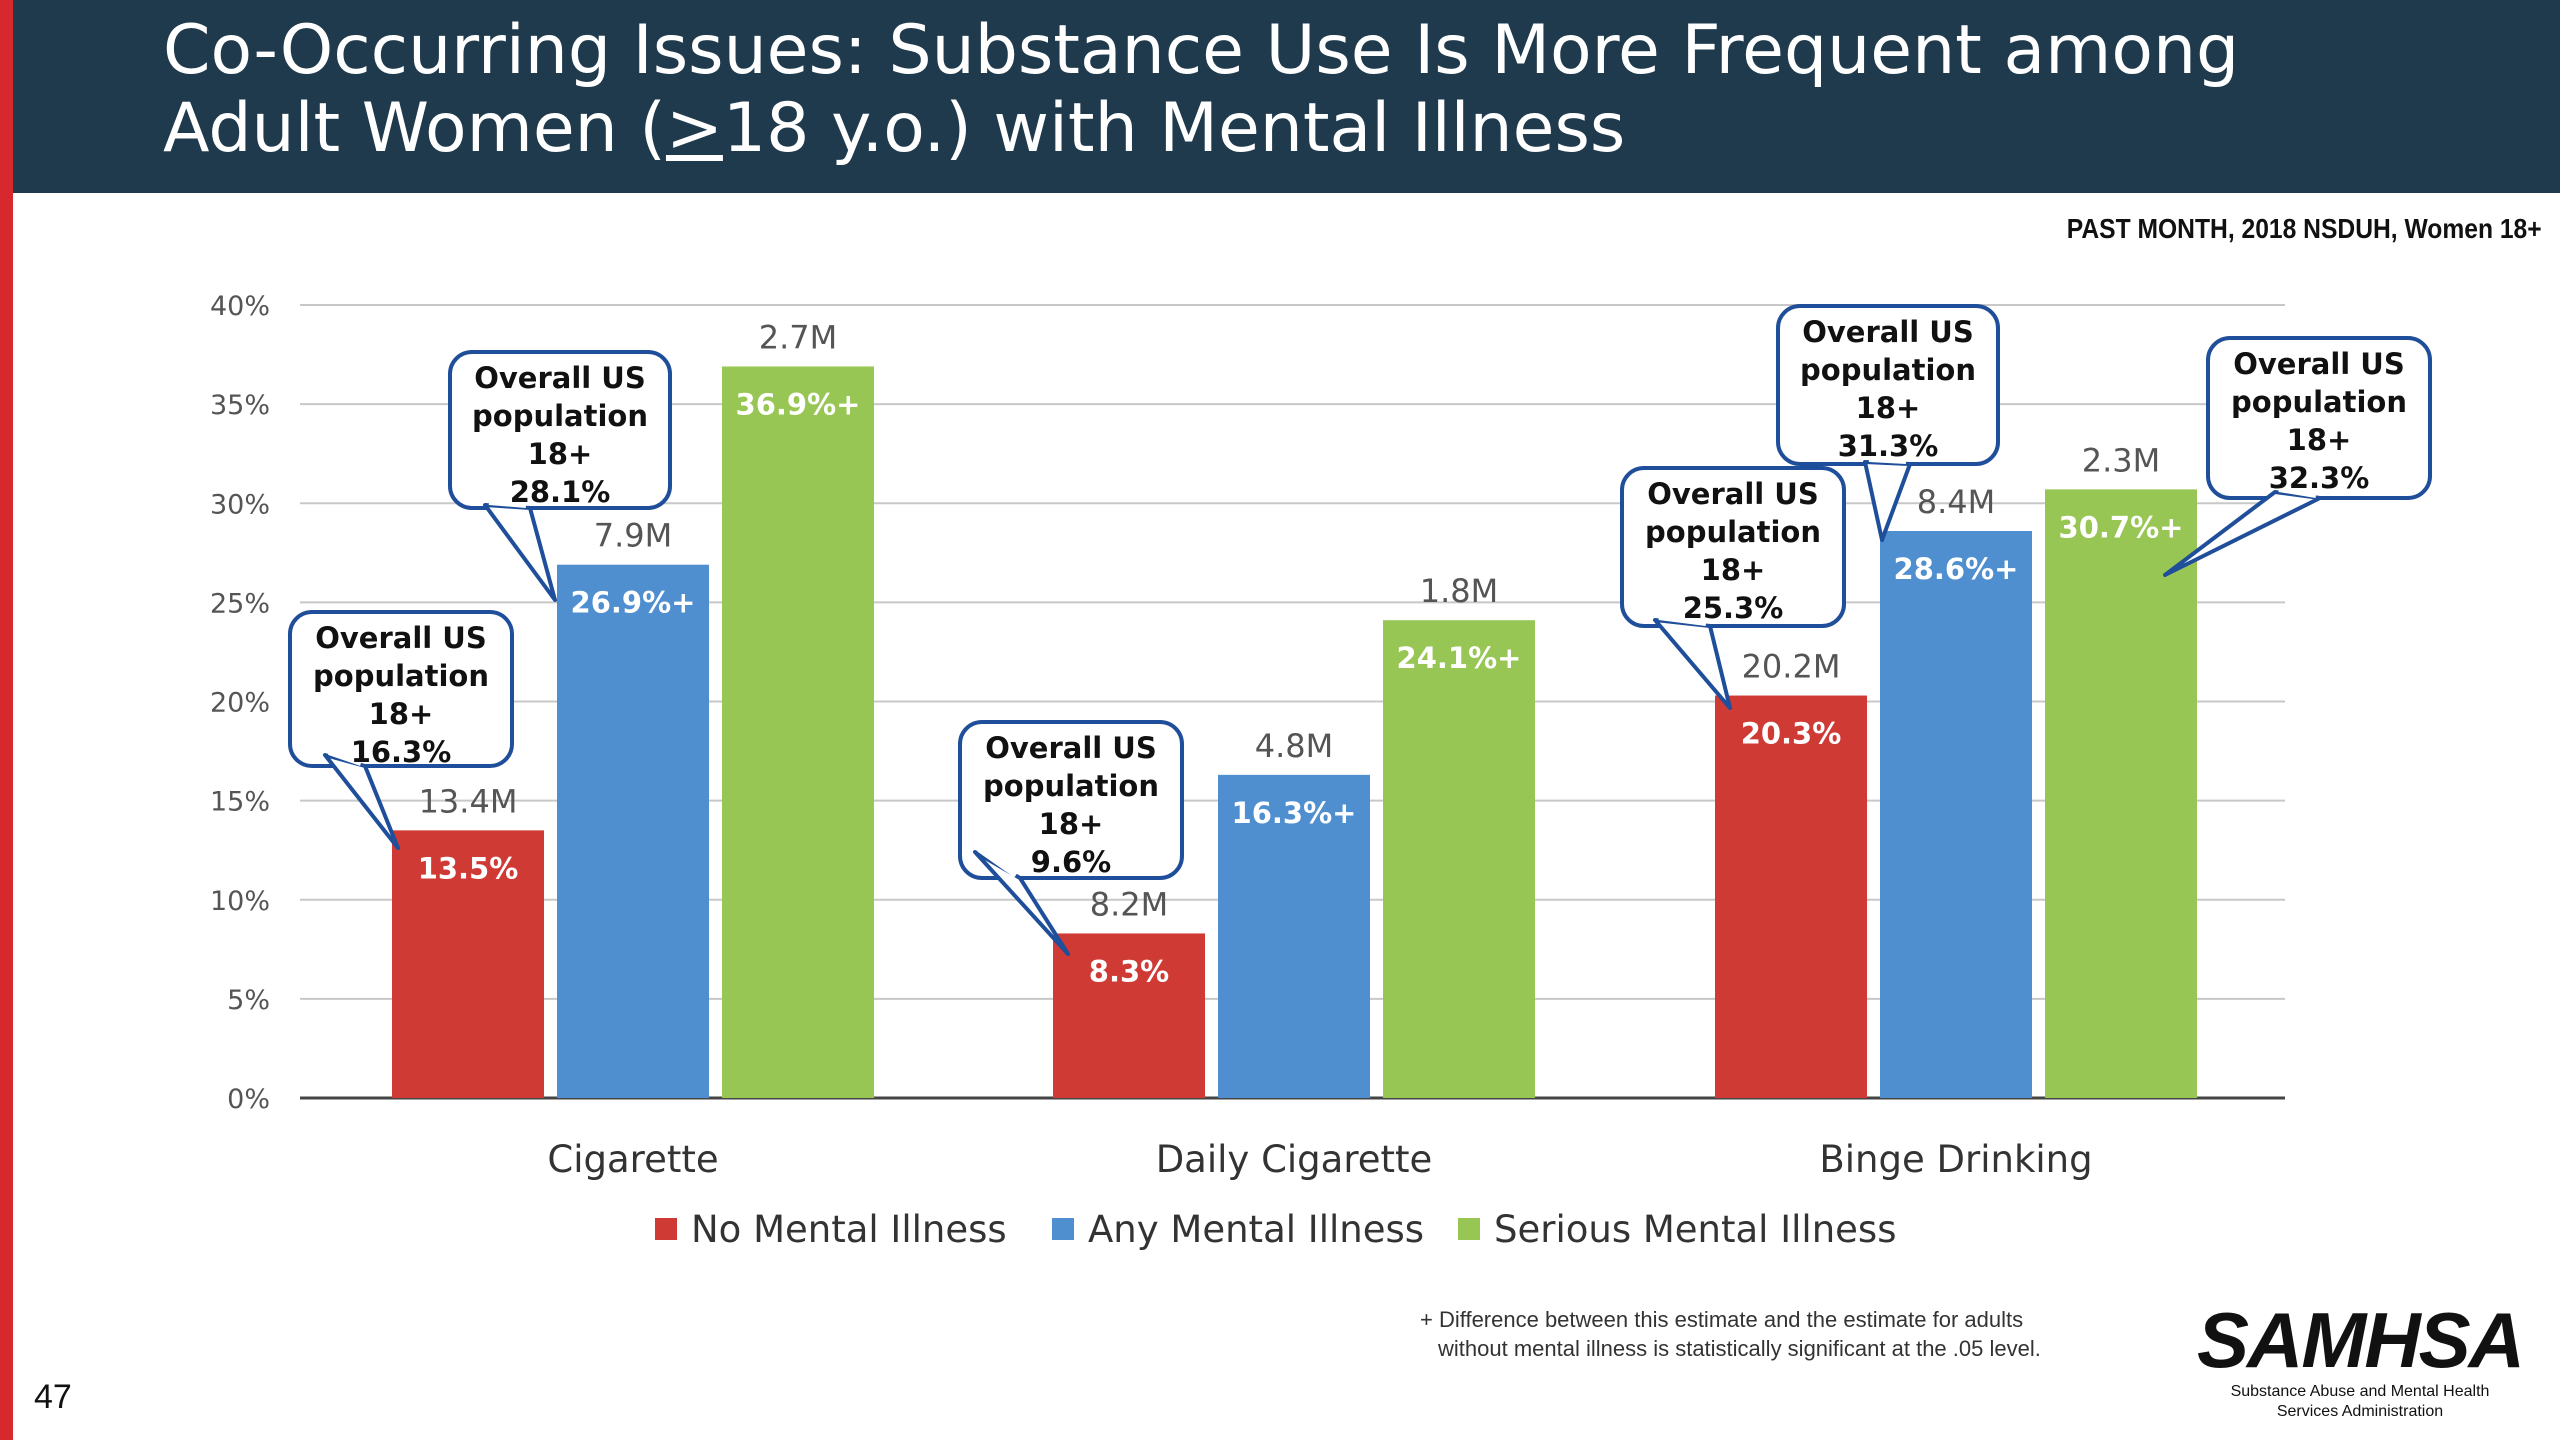 Image resolution: width=2560 pixels, height=1440 pixels. What do you see at coordinates (1256, 1229) in the screenshot?
I see `legend-label: Any Mental Illness` at bounding box center [1256, 1229].